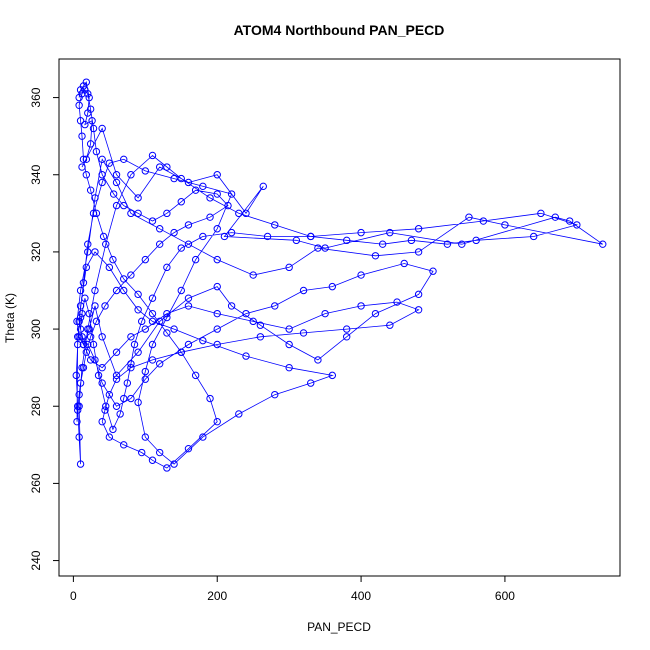  I want to click on chart-title: ATOM4 Northbound PAN_PECD, so click(339, 30).